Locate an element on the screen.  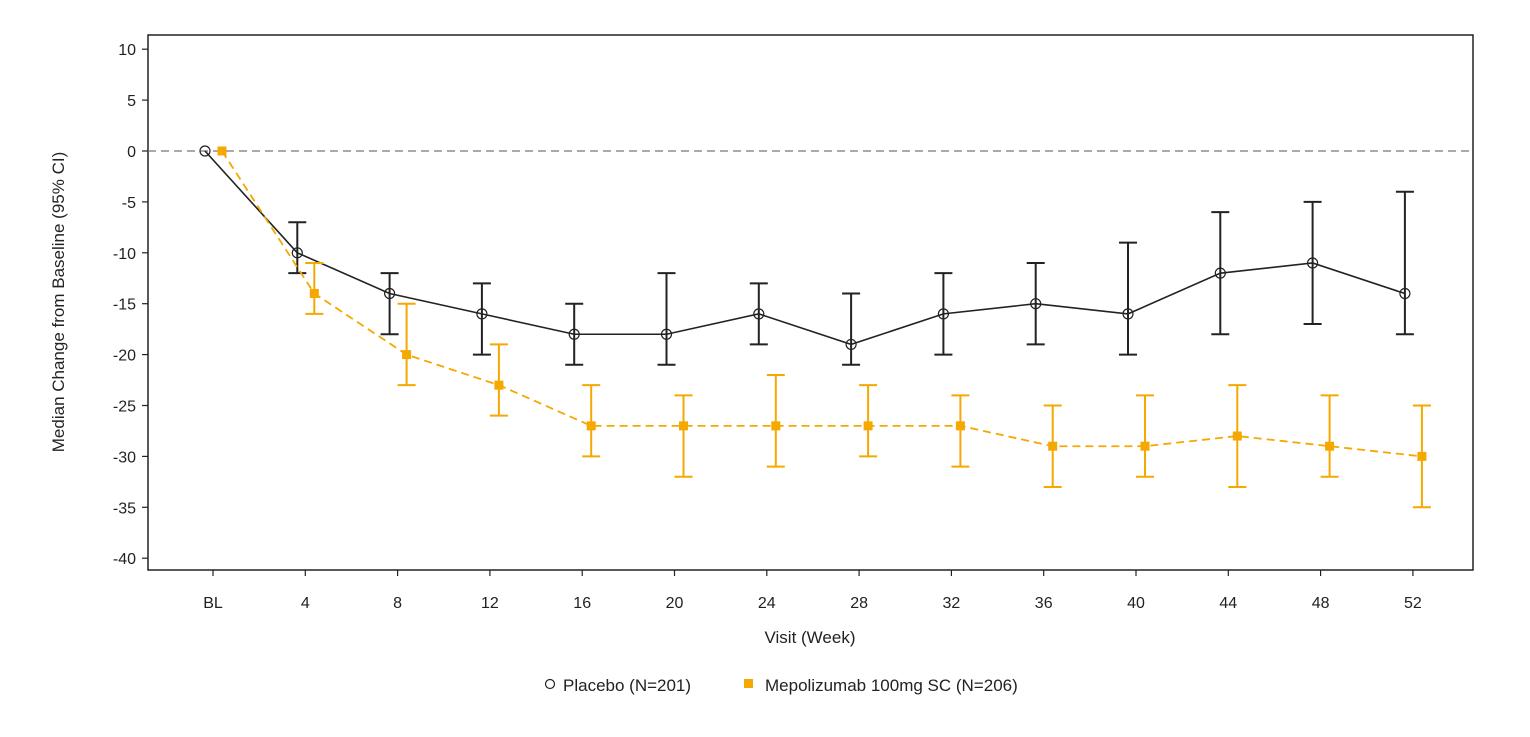
x-tick-label: 16 is located at coordinates (582, 603).